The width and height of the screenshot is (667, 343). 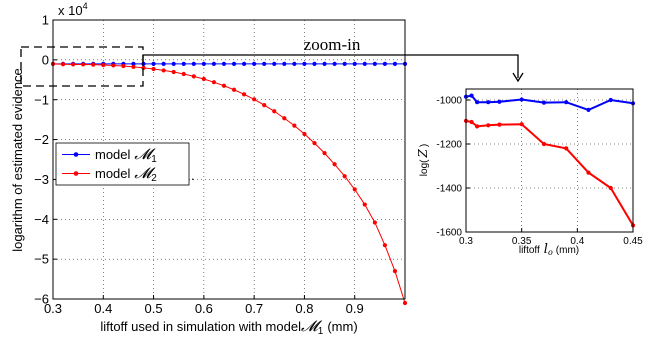 I want to click on y-tick-label: −4, so click(x=41, y=219).